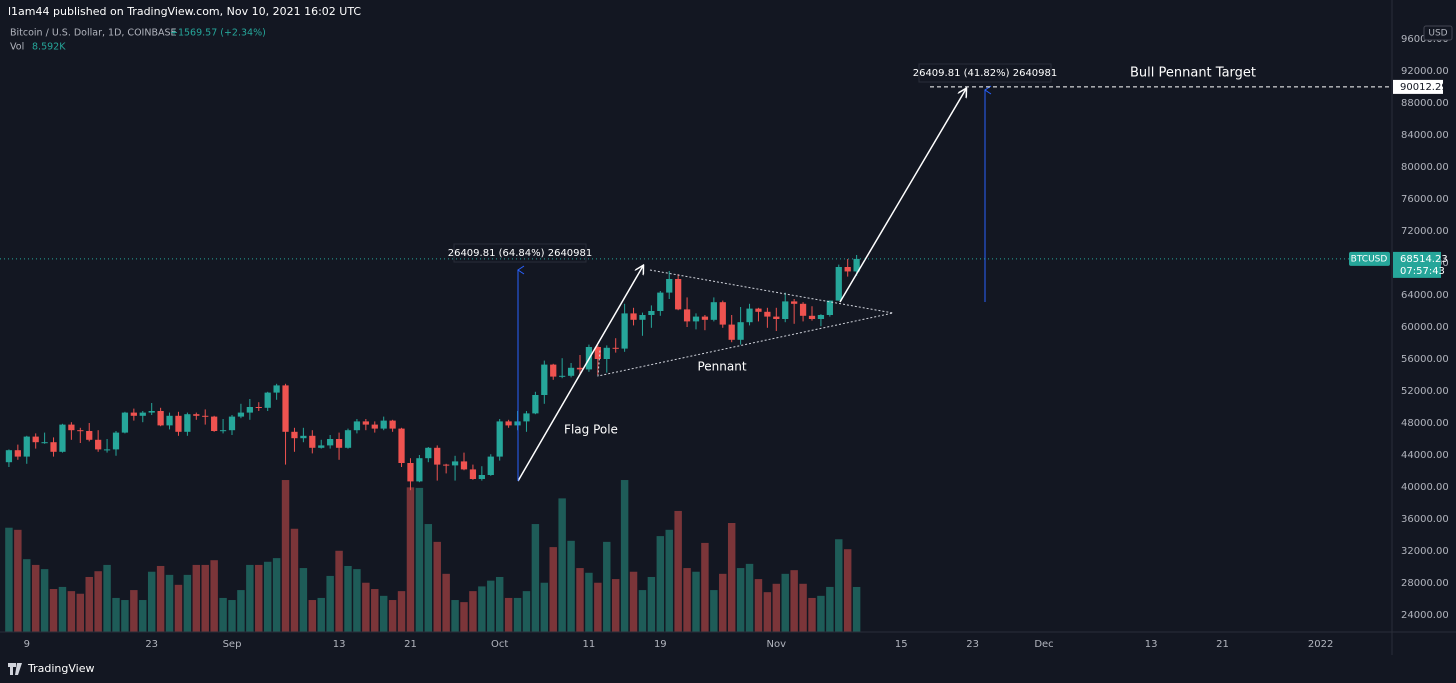  I want to click on y-tick-label: 64000.00, so click(1425, 295).